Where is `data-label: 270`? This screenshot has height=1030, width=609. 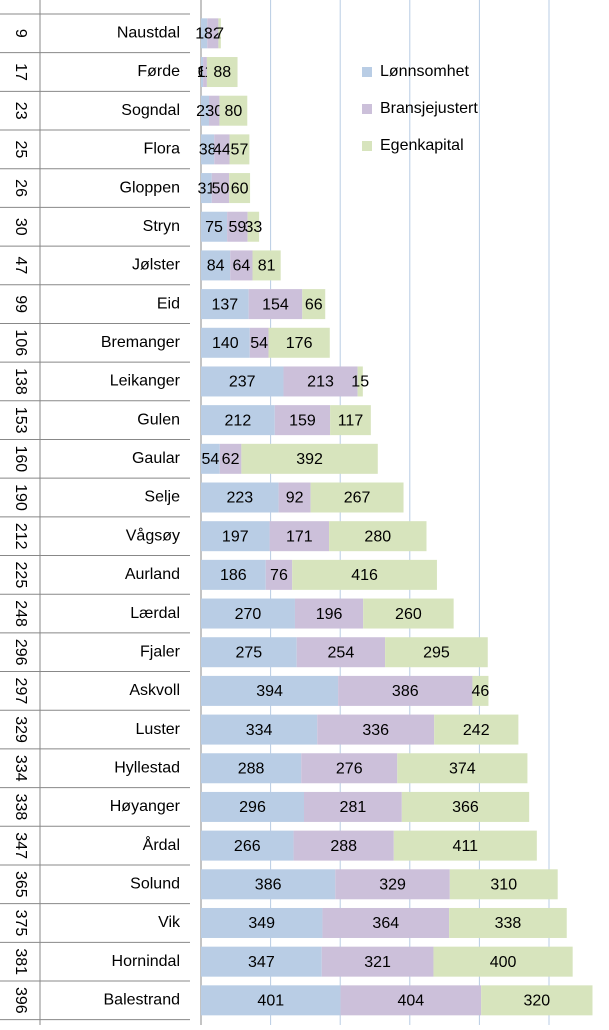 data-label: 270 is located at coordinates (248, 614).